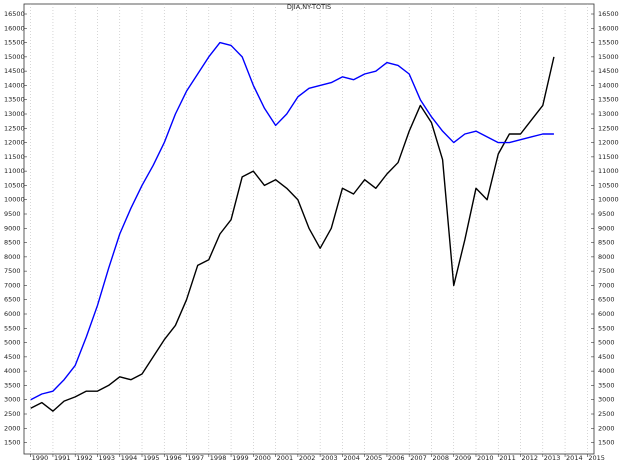 The height and width of the screenshot is (461, 624). Describe the element at coordinates (608, 157) in the screenshot. I see `y2-tick-label: 11500` at that location.